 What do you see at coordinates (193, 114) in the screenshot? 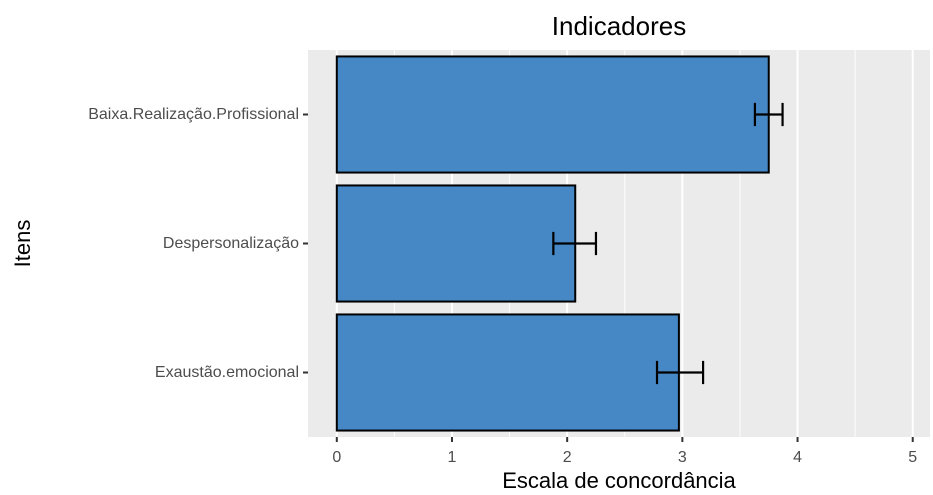
I see `y-tick-label: Baixa.Realização.Profissional` at bounding box center [193, 114].